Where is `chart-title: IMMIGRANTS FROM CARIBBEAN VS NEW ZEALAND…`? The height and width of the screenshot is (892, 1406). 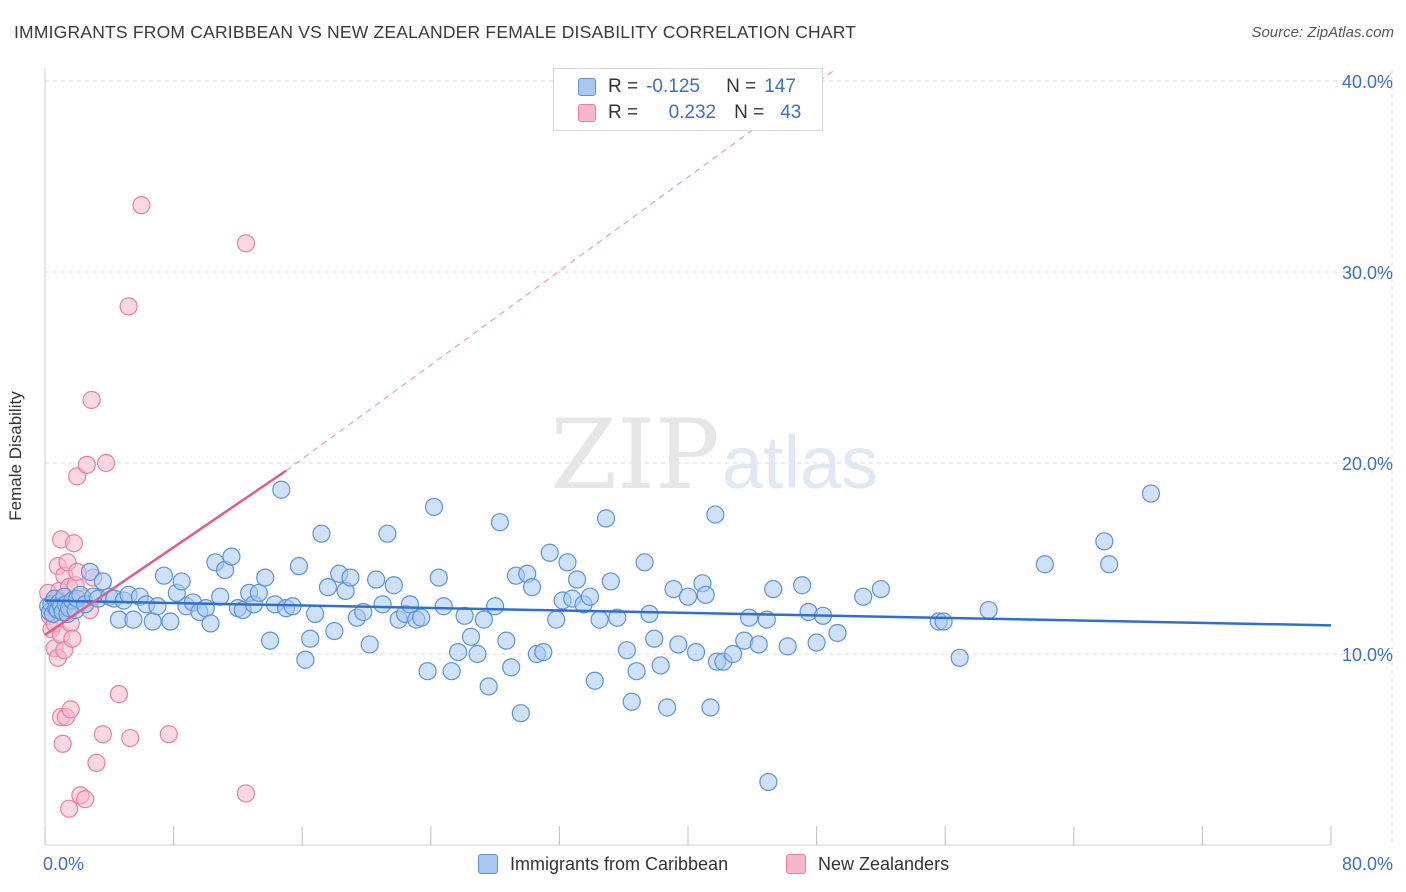
chart-title: IMMIGRANTS FROM CARIBBEAN VS NEW ZEALAND… is located at coordinates (435, 32).